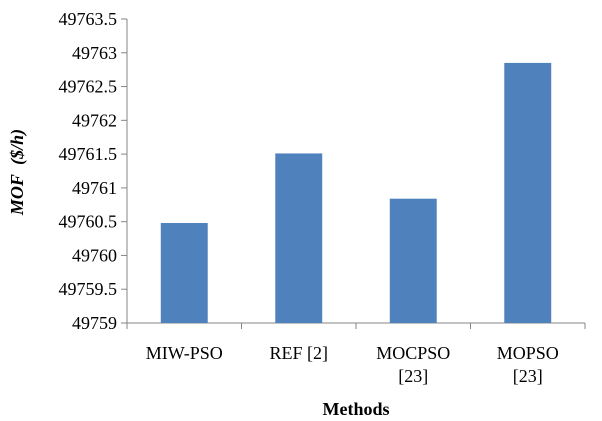 The image size is (602, 421). What do you see at coordinates (528, 364) in the screenshot?
I see `x-category-label: MOPSO [23]` at bounding box center [528, 364].